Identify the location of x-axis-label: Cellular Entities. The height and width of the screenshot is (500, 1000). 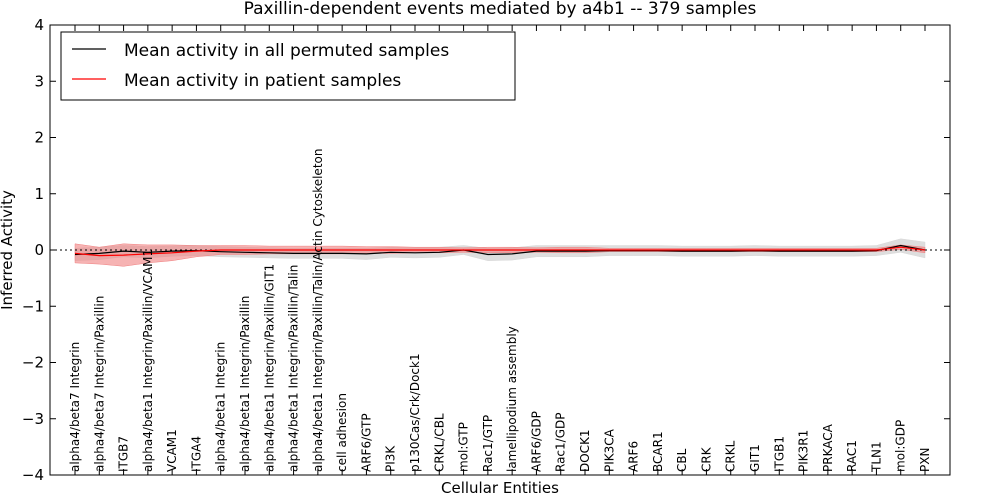
(500, 488).